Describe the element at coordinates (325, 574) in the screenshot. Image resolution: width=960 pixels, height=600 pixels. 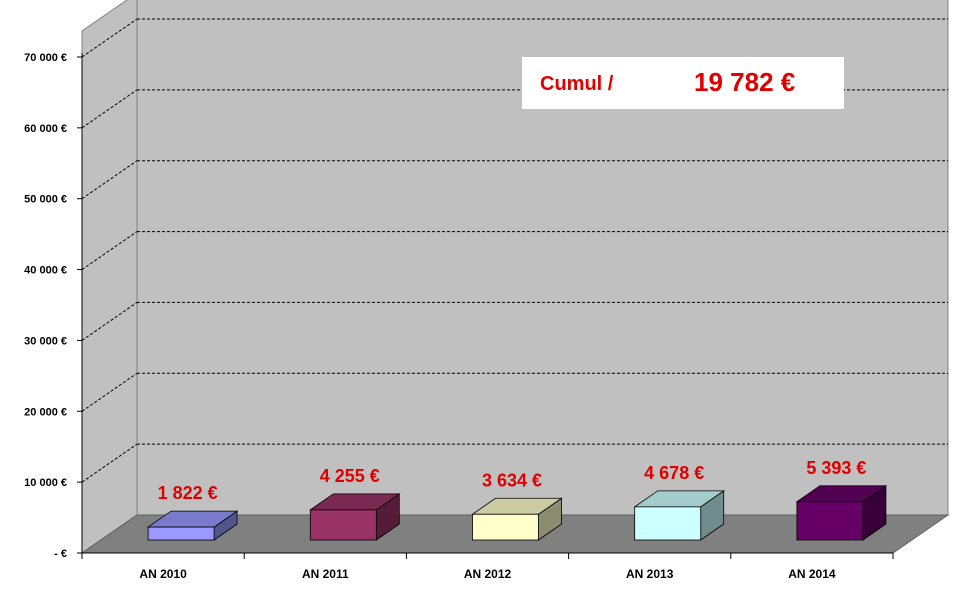
I see `x-tick-label: AN 2011` at that location.